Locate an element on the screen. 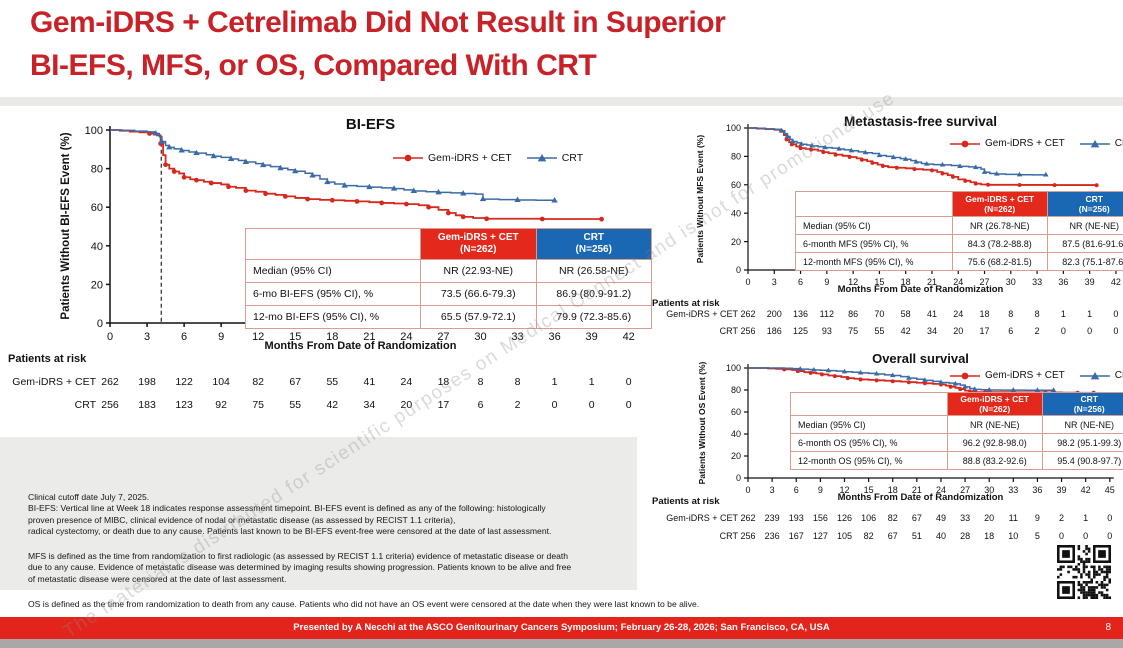  page-number: 8 is located at coordinates (1108, 627).